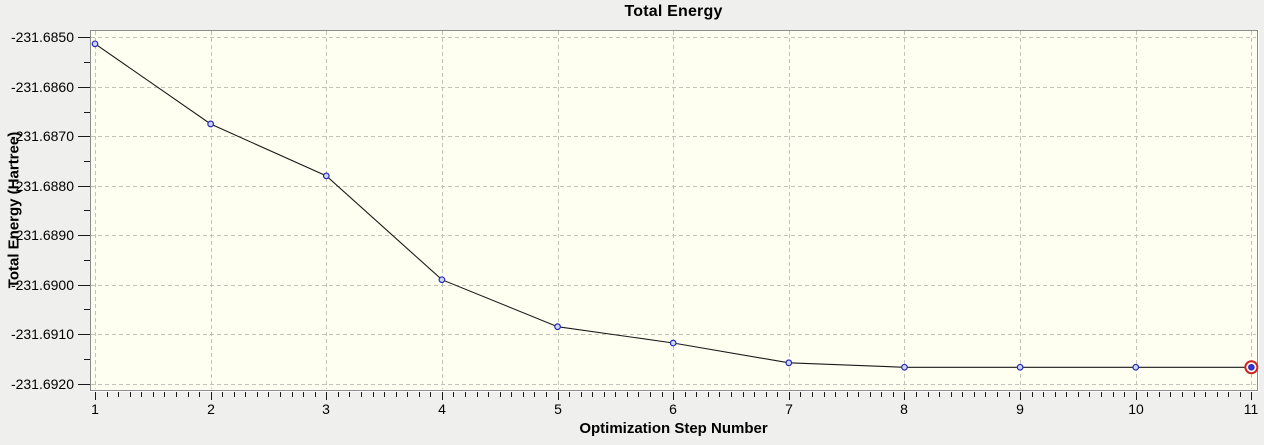 This screenshot has height=445, width=1264. What do you see at coordinates (42, 186) in the screenshot?
I see `y-tick-label: -231.6880` at bounding box center [42, 186].